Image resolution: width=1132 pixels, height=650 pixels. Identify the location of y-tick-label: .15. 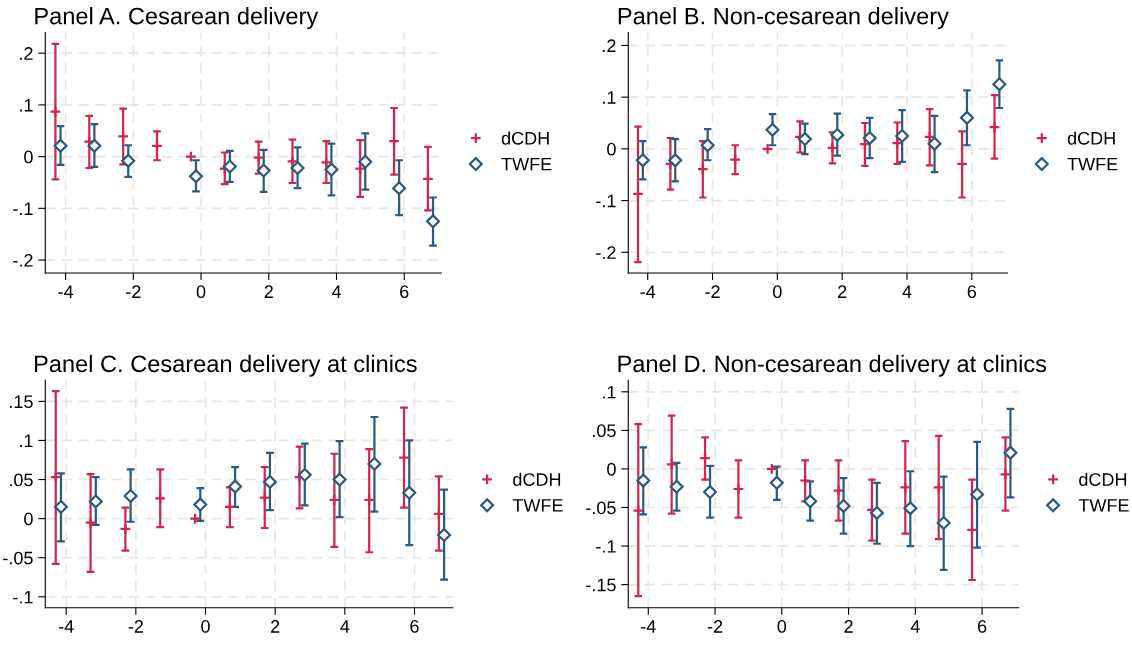
(21, 402).